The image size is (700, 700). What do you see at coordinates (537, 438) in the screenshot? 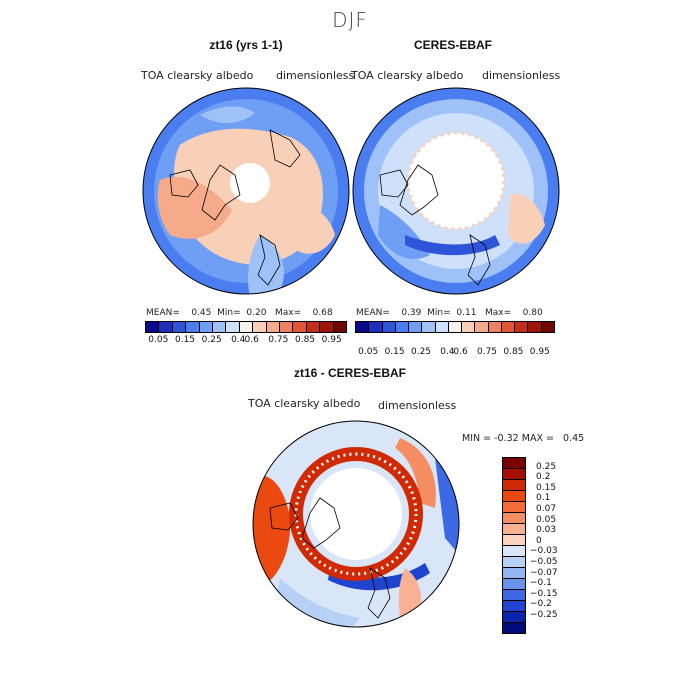
I see `max-label-diff: MAX =` at bounding box center [537, 438].